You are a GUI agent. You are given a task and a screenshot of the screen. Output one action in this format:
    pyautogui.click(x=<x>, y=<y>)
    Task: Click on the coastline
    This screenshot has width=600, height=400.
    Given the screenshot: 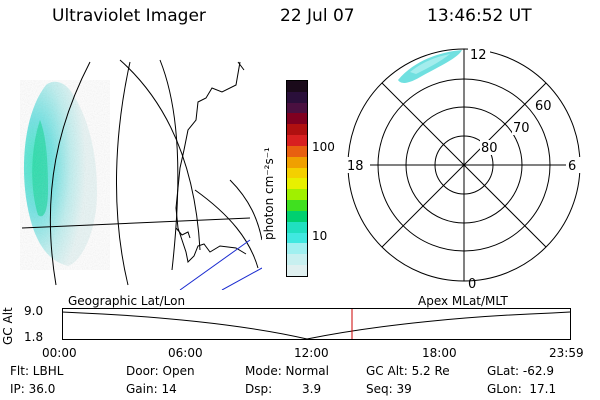 What is the action you would take?
    pyautogui.click(x=211, y=162)
    